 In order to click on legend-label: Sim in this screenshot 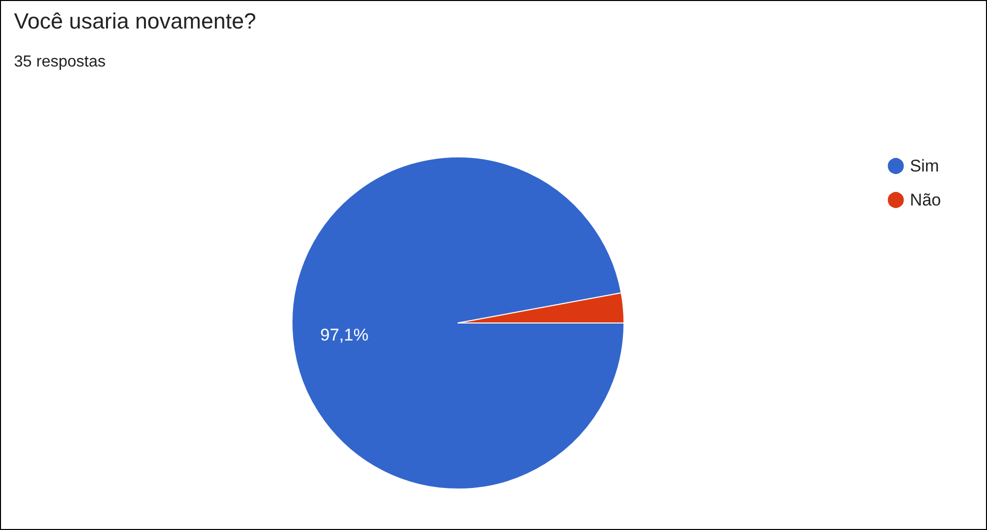, I will do `click(925, 166)`.